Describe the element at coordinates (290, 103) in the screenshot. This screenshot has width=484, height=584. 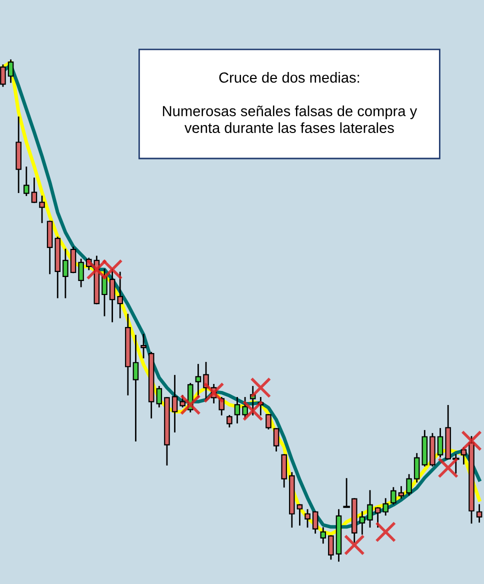
I see `text: Cruce de dos medias: Numerosas señales falsas de compra y venta durante las fases laterales` at that location.